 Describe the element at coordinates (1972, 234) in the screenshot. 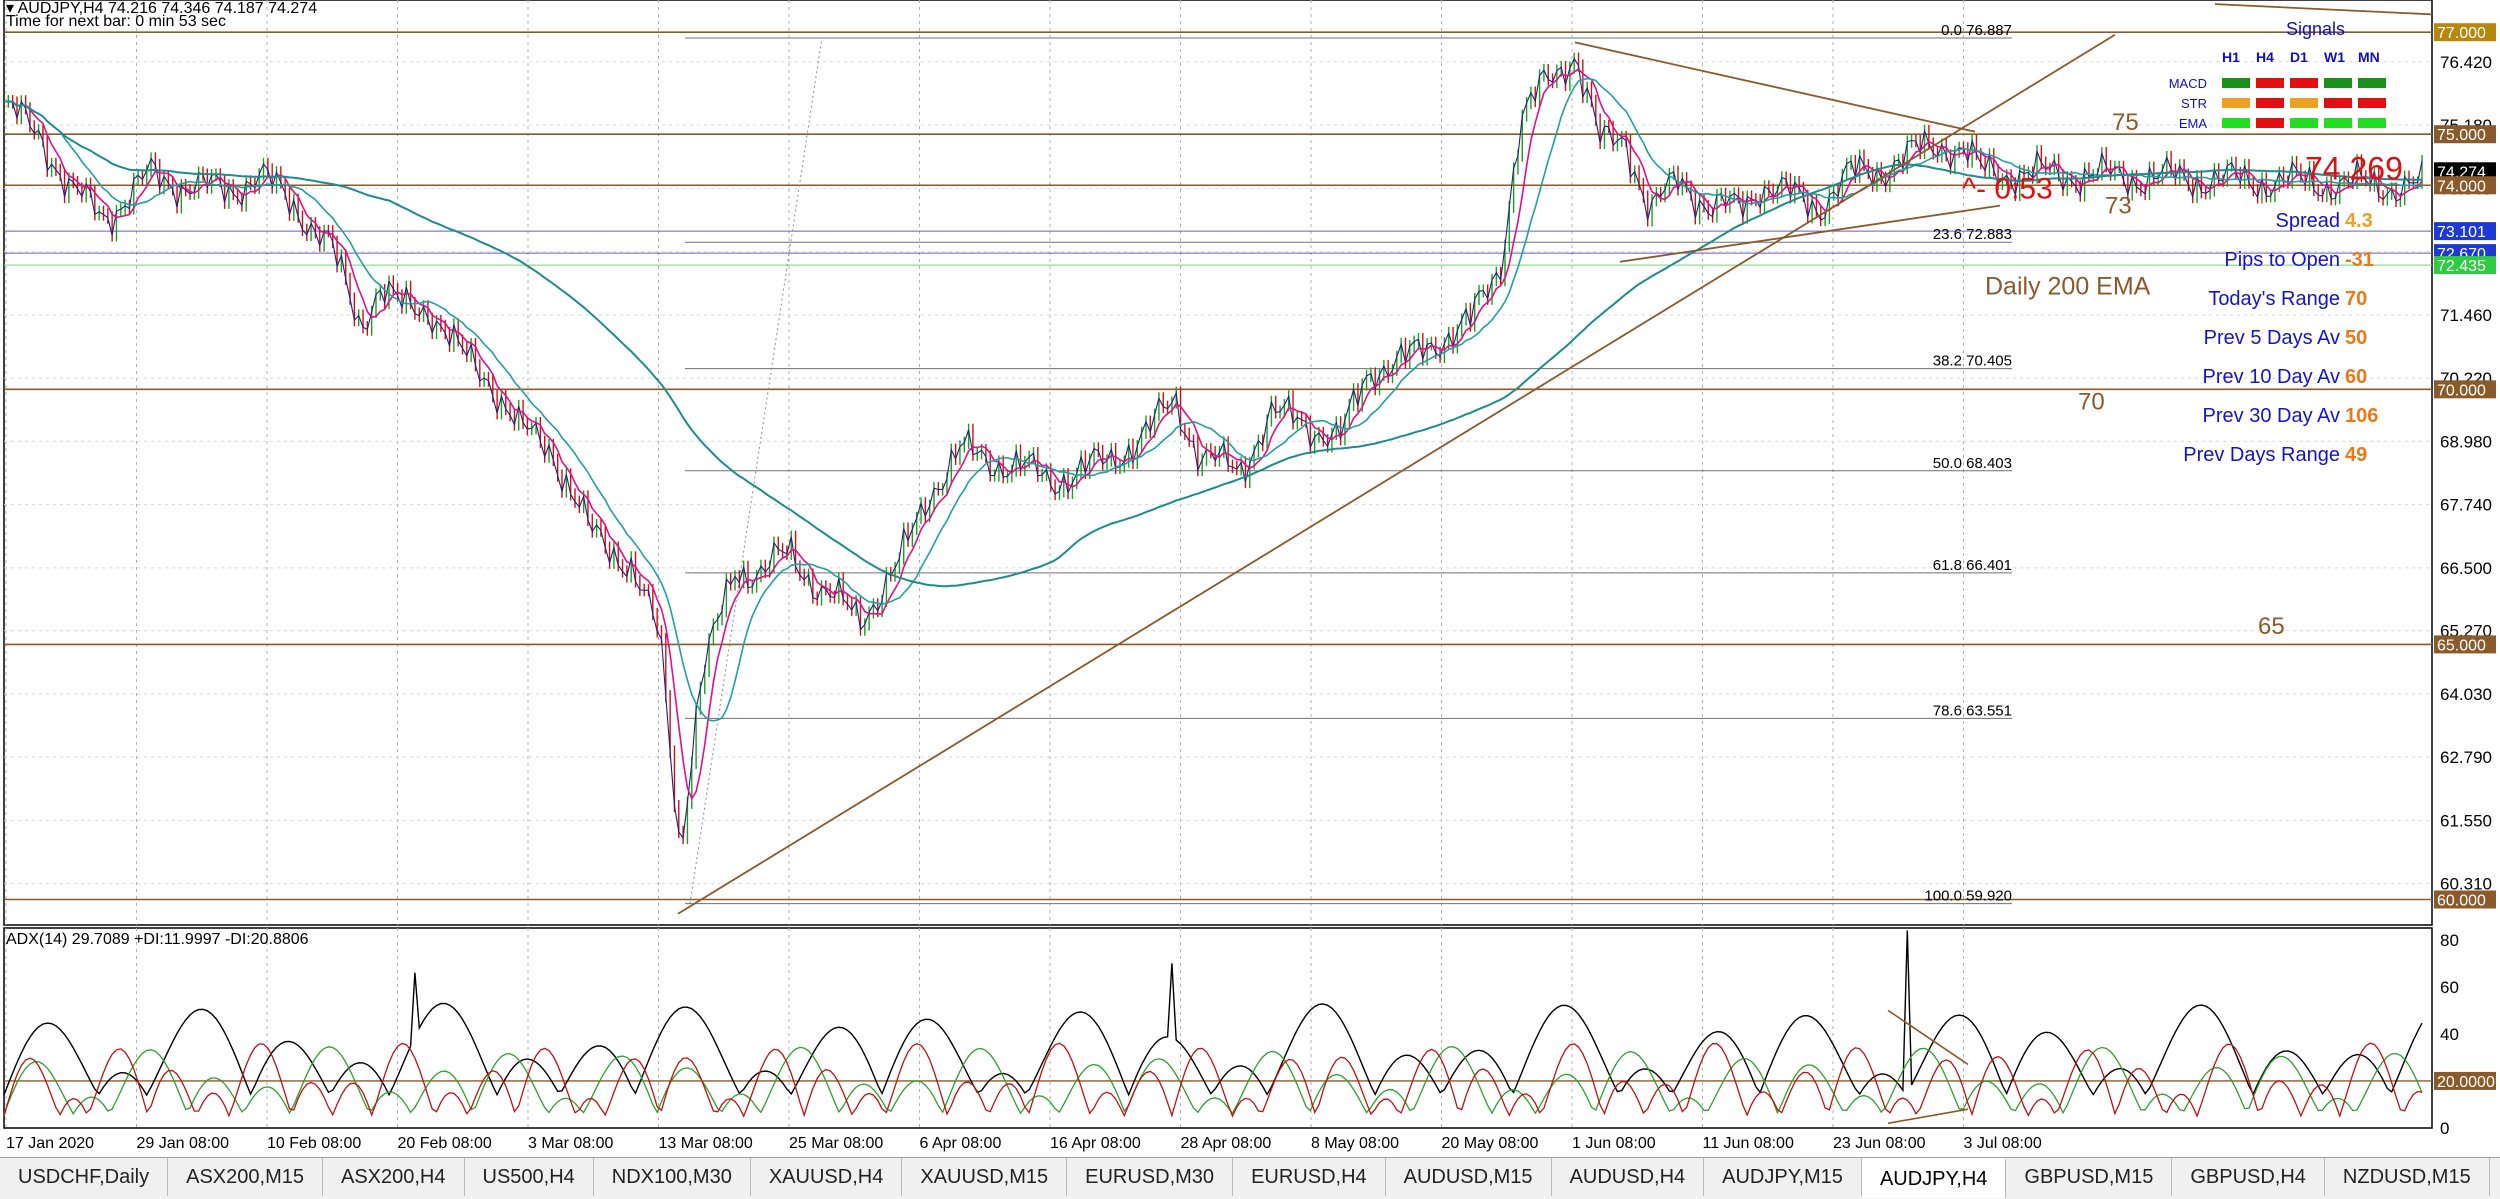

I see `fib-label: 23.6 72.883` at that location.